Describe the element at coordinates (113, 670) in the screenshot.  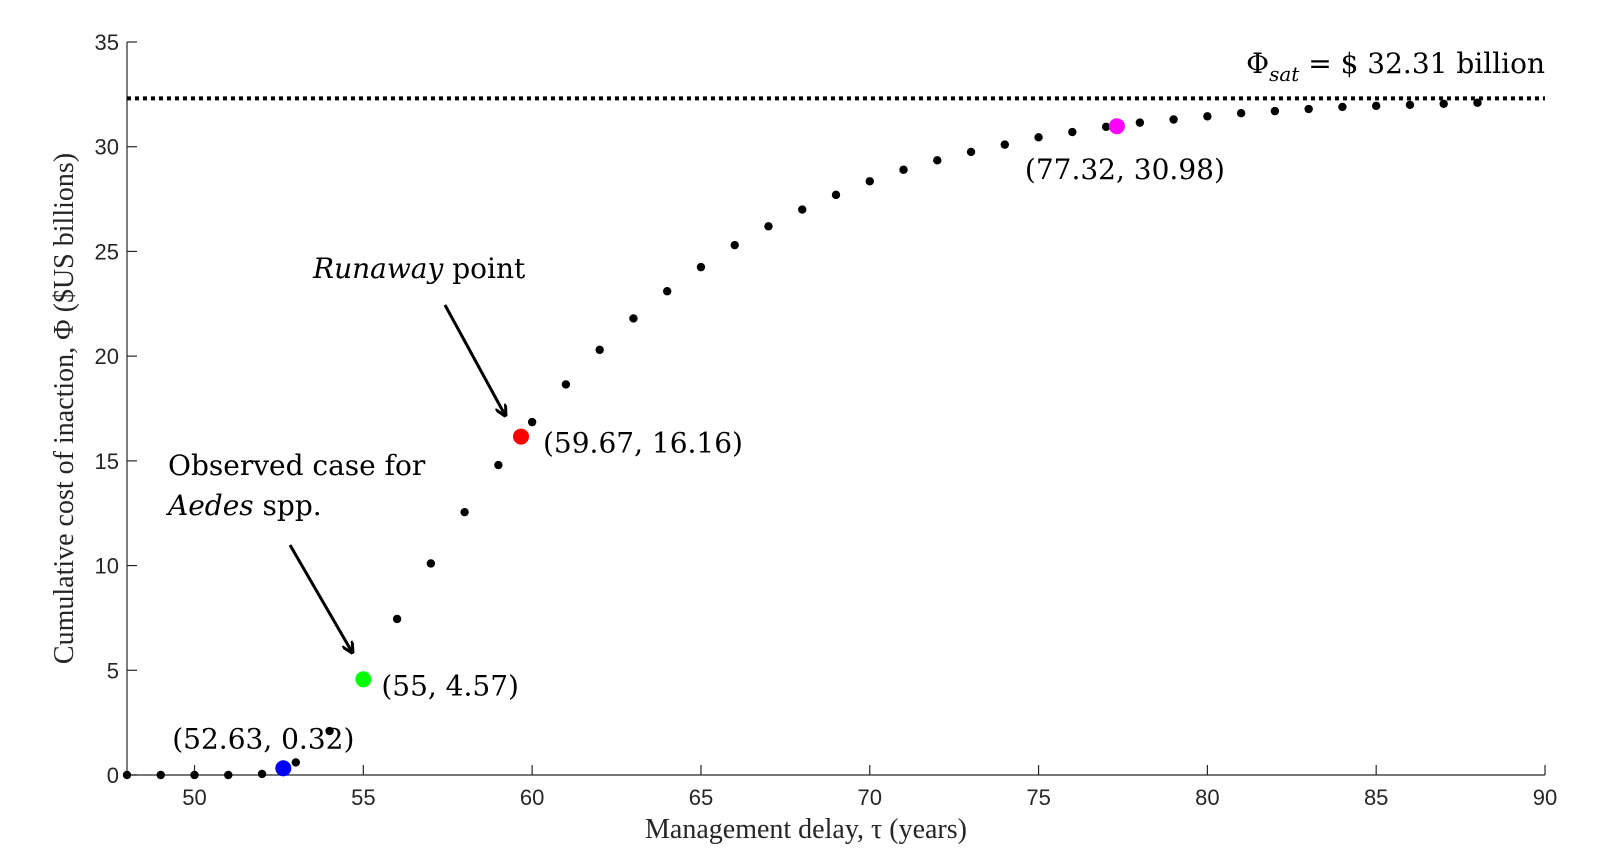
I see `y-tick-label: 5` at that location.